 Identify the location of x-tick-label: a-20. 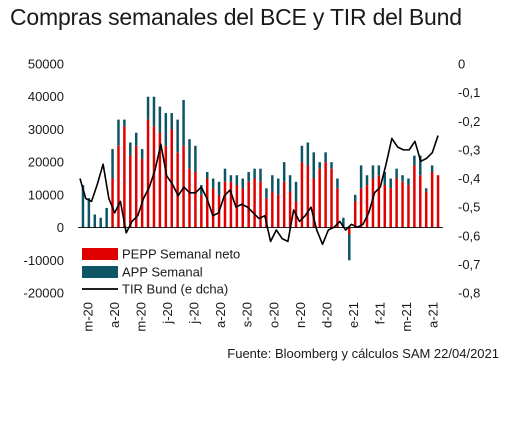
(114, 315).